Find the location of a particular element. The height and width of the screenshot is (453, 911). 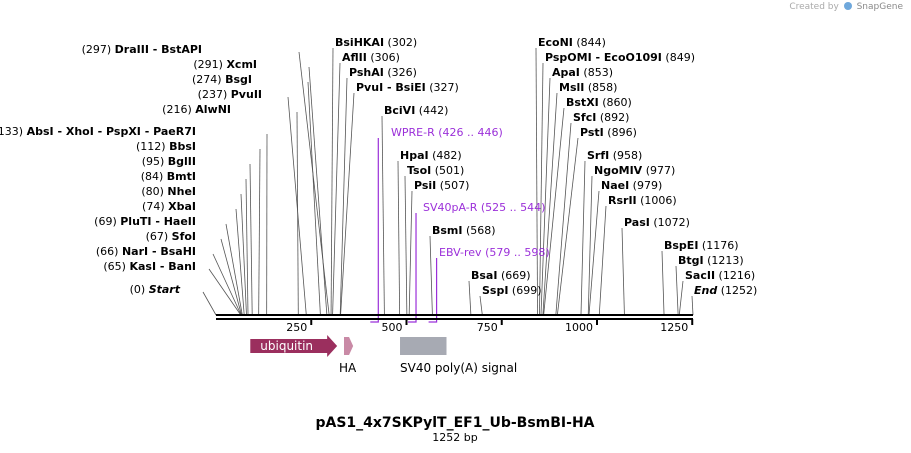

site-name: PluTI - HaeII is located at coordinates (158, 221).